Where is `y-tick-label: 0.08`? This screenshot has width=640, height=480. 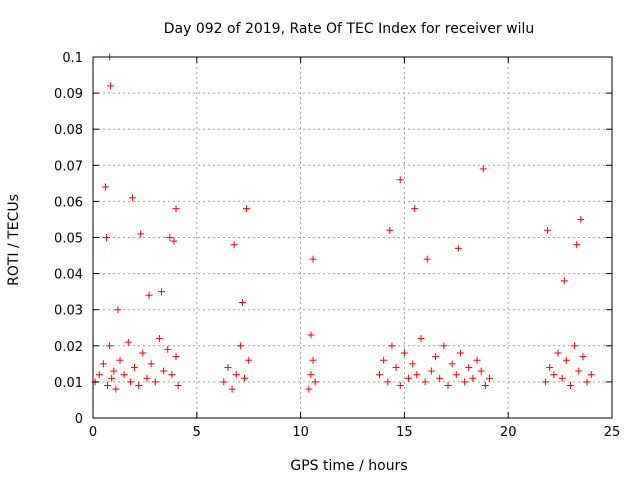 y-tick-label: 0.08 is located at coordinates (68, 130).